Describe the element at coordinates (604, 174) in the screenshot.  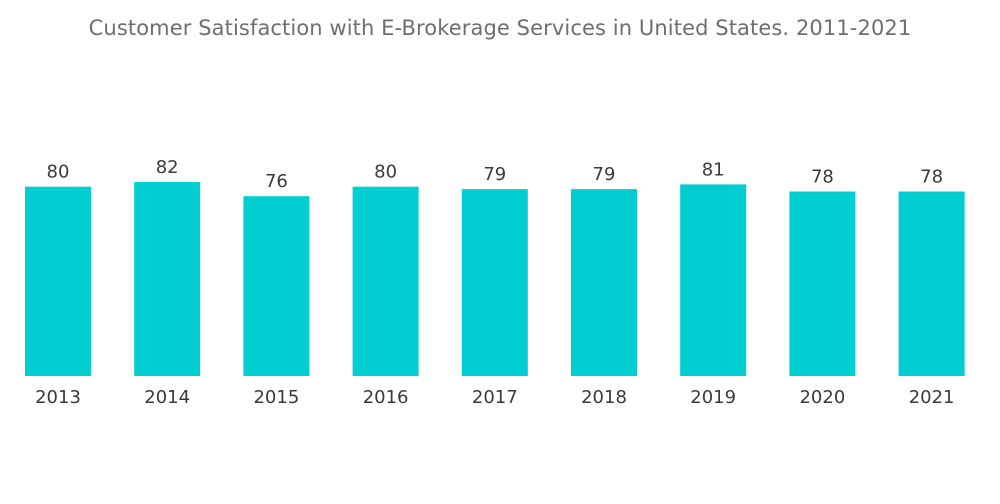
I see `value-label-2018: 79` at that location.